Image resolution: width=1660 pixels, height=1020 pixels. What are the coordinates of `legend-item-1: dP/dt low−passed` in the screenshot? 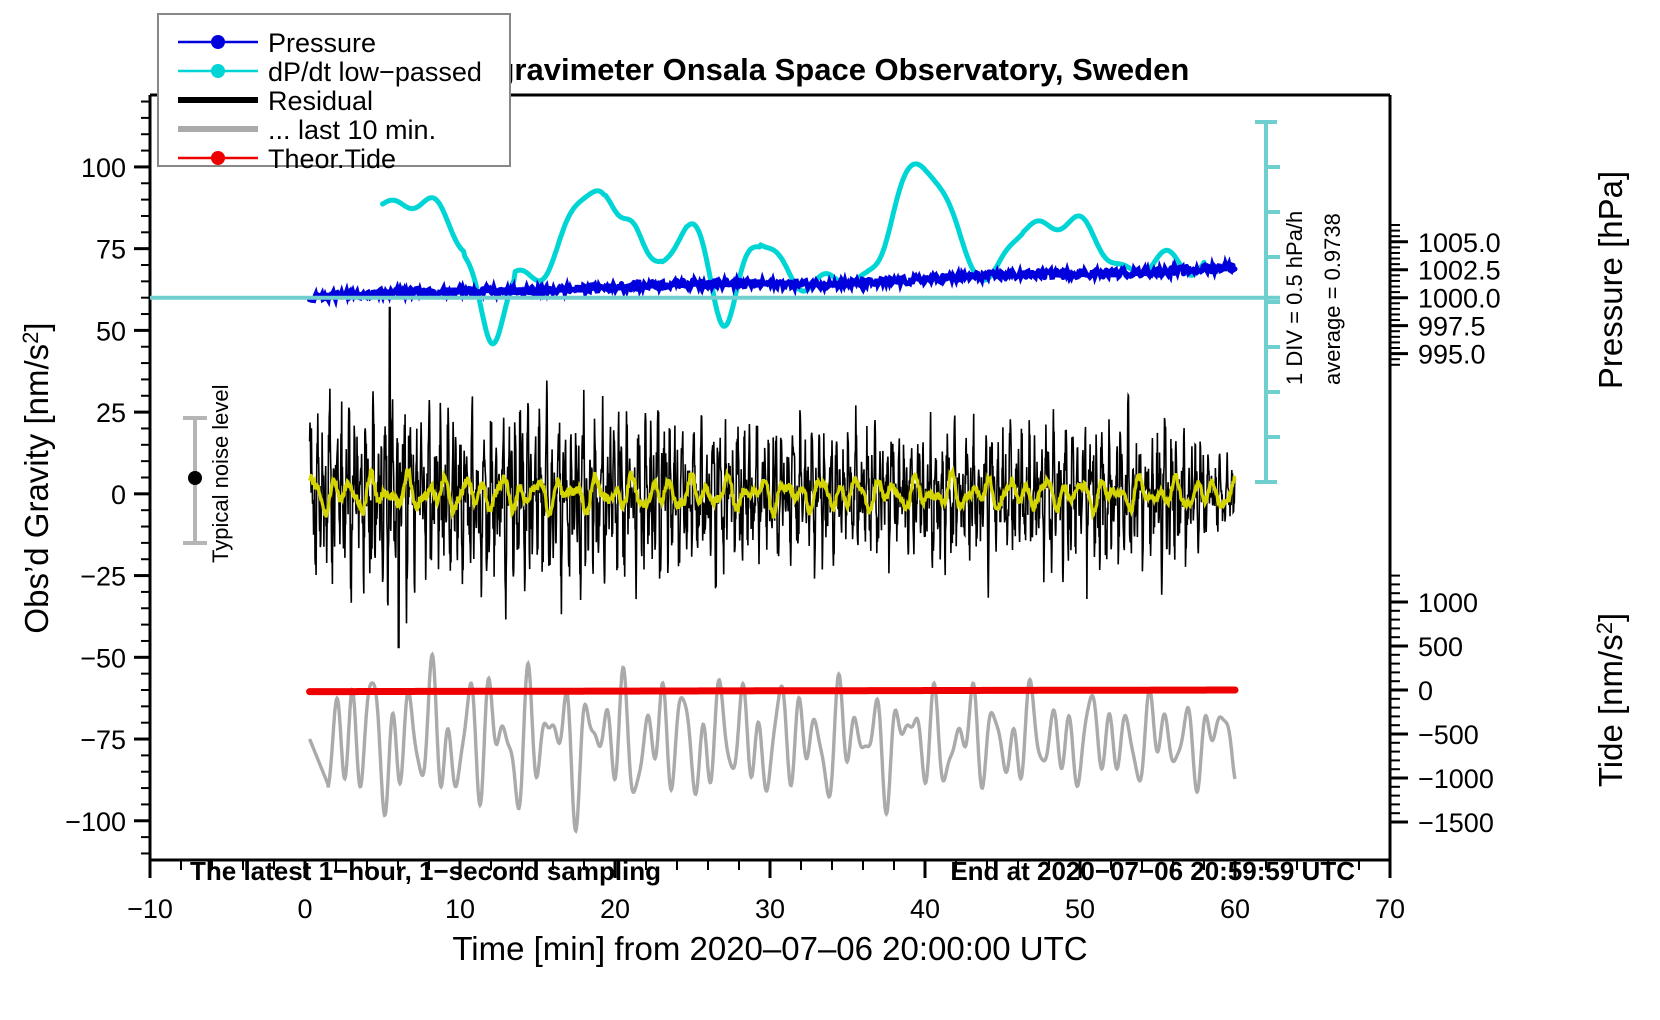 It's located at (330, 72).